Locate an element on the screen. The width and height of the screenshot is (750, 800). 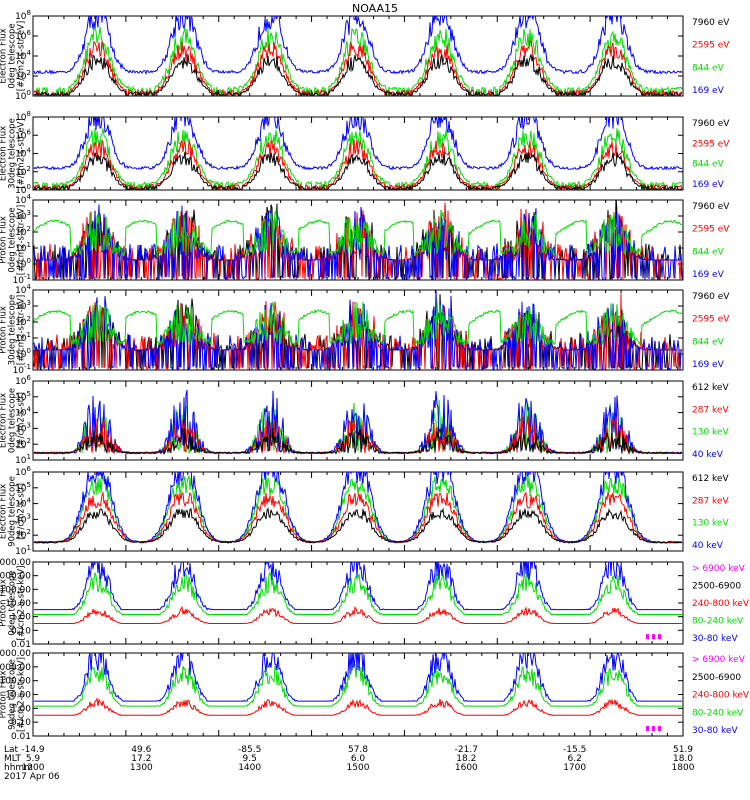
x-tick-lat: 51.9 is located at coordinates (683, 750).